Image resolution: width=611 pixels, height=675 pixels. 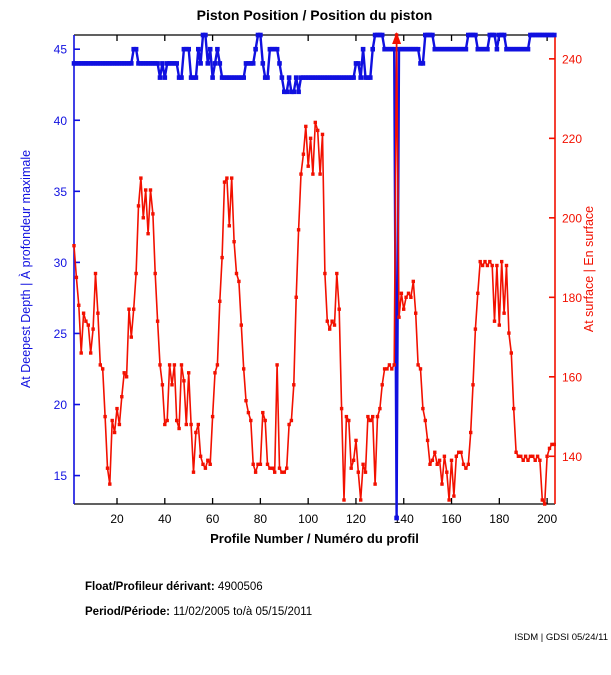 What do you see at coordinates (213, 519) in the screenshot?
I see `x-tick-label: 60` at bounding box center [213, 519].